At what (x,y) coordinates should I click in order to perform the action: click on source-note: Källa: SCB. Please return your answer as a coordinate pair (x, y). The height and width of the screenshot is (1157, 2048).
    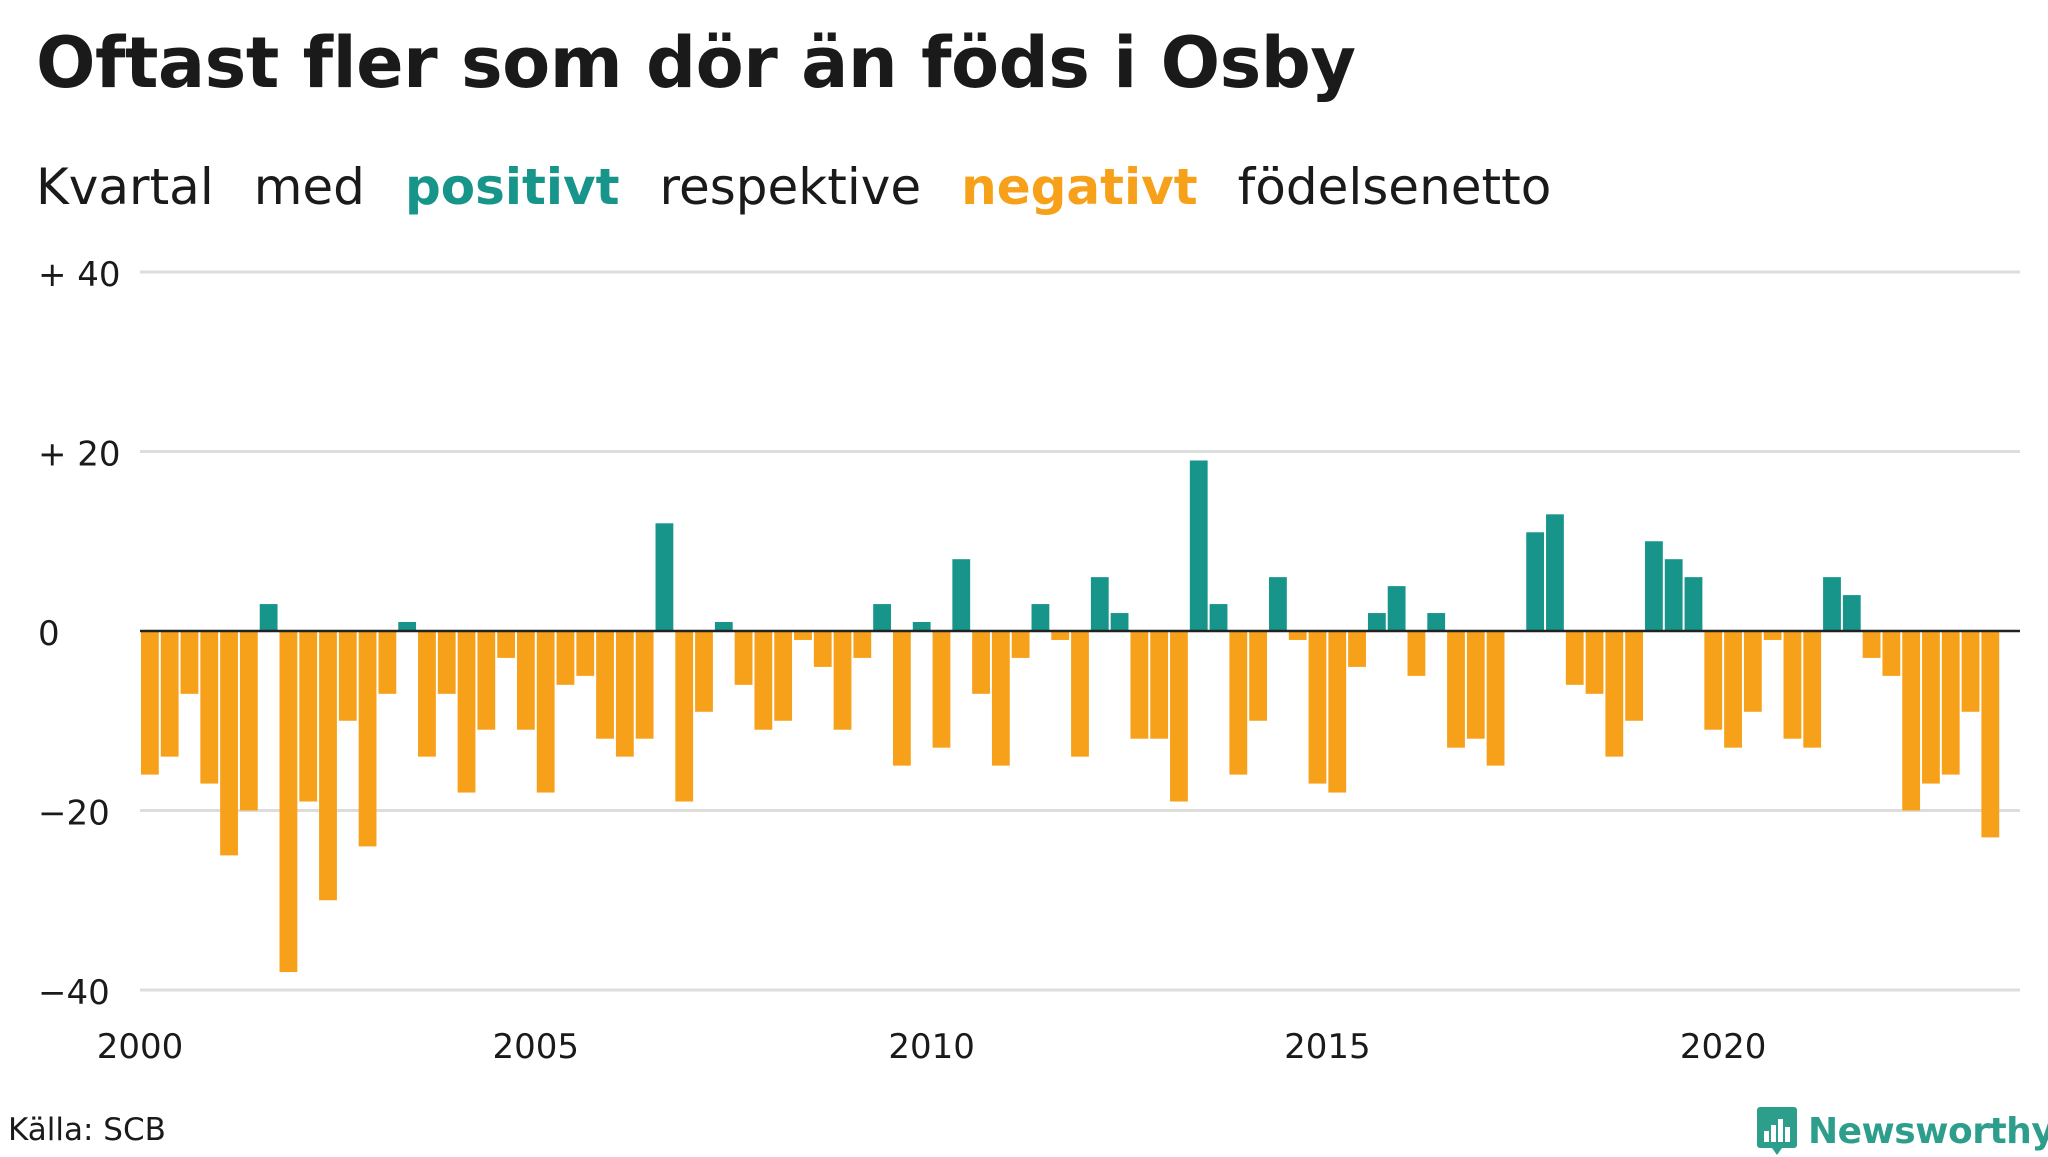
    Looking at the image, I should click on (87, 1130).